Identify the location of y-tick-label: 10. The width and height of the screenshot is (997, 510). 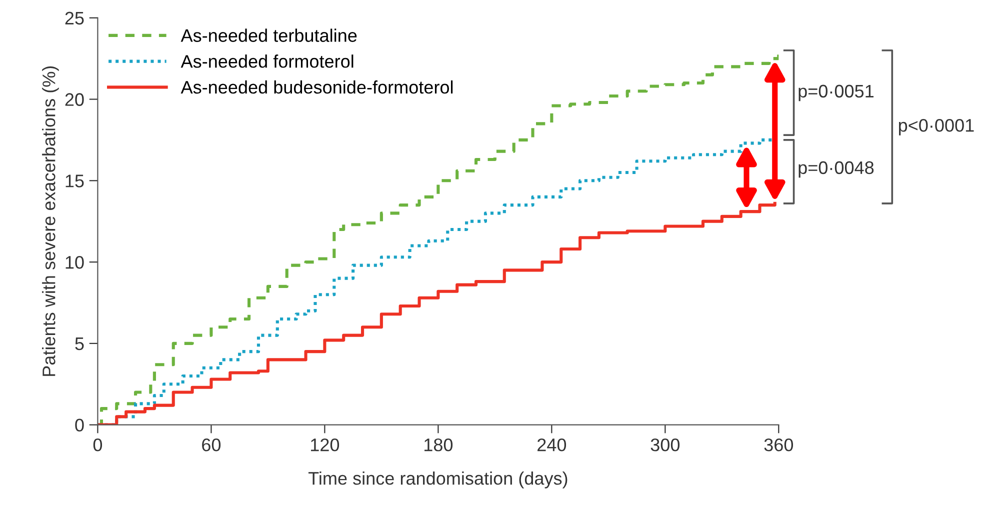
(75, 262).